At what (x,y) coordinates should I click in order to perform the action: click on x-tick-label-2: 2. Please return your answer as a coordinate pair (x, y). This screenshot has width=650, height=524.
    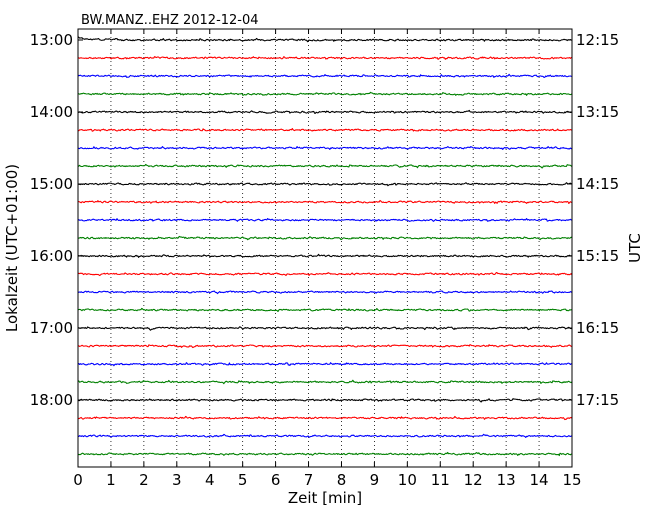
    Looking at the image, I should click on (144, 480).